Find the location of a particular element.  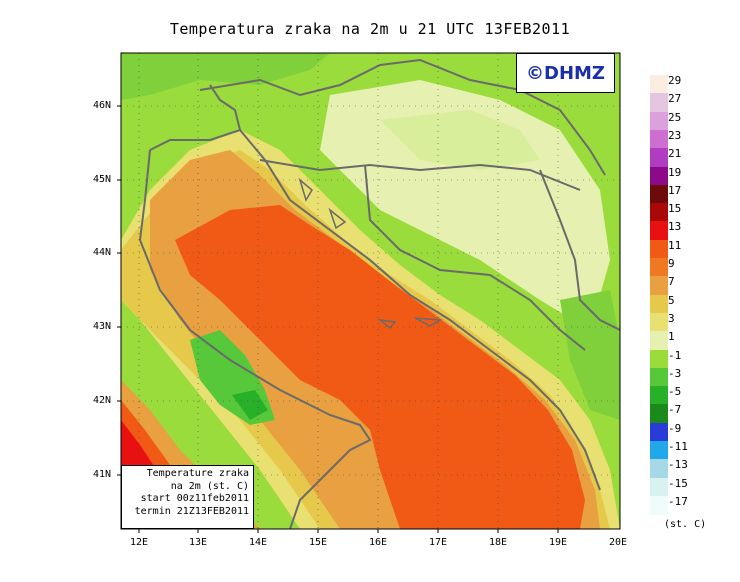

green-patch-northwest is located at coordinates (225, 76).